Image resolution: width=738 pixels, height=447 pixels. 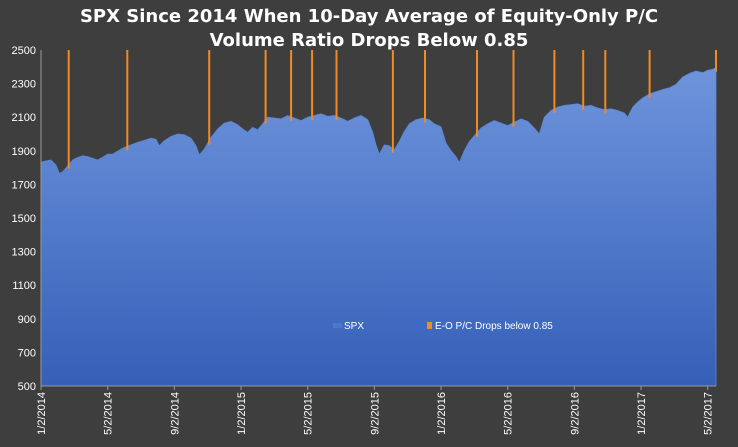 I want to click on legend-swatch-drops, so click(x=429, y=325).